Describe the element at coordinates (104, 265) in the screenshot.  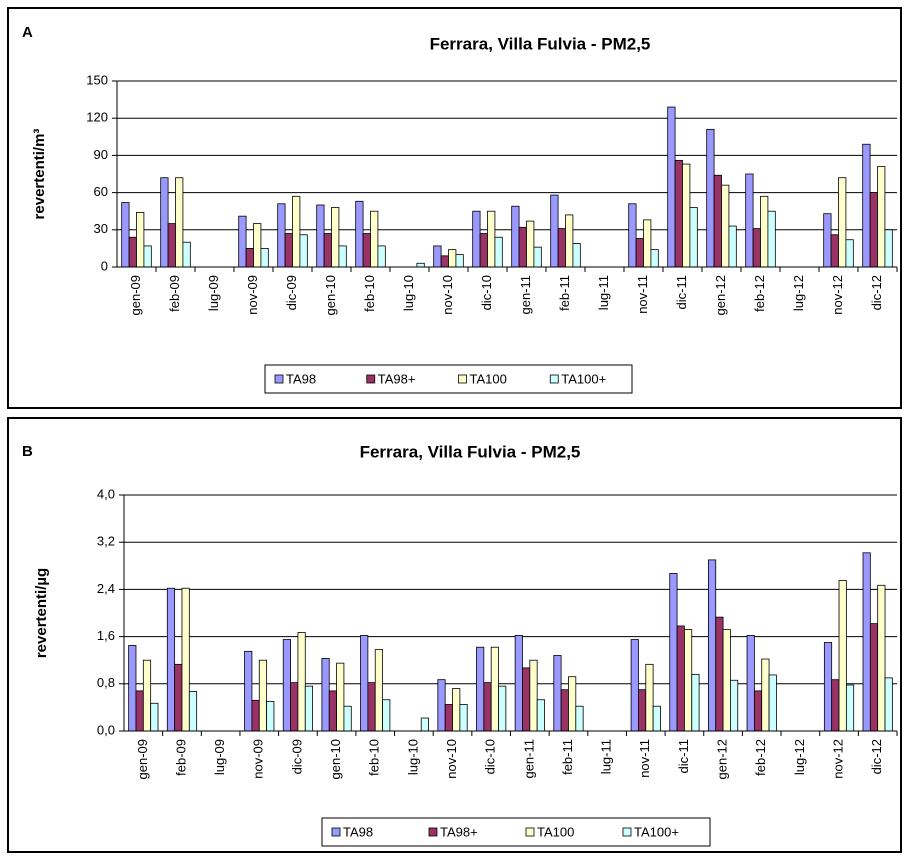
I see `y-tick-label: 0` at that location.